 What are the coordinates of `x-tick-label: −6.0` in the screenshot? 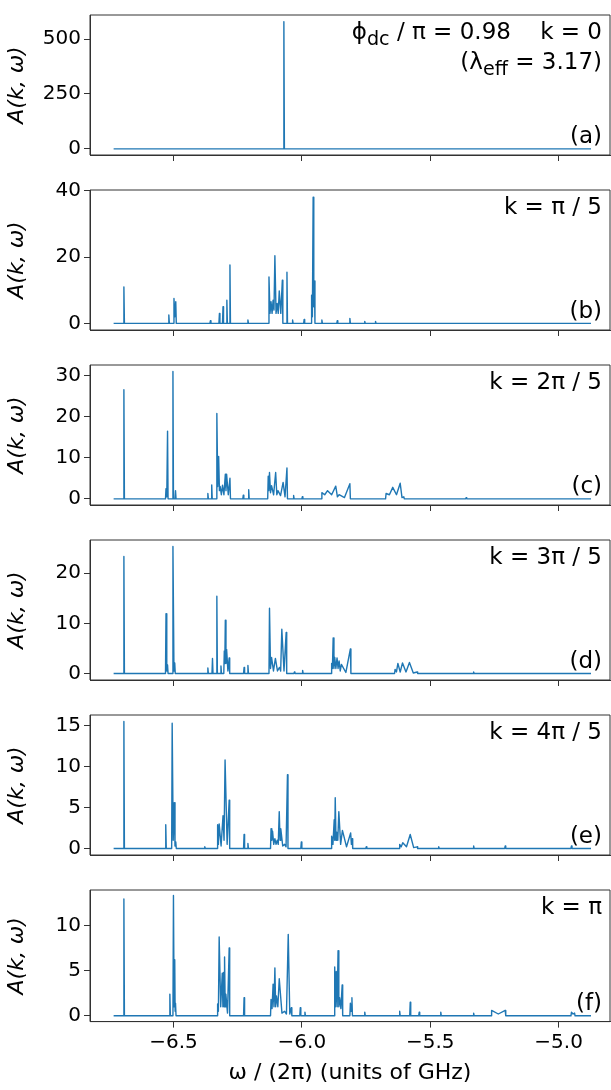 It's located at (302, 1040).